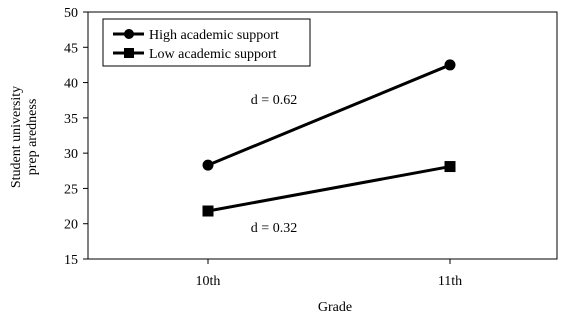  What do you see at coordinates (71, 13) in the screenshot?
I see `y-tick-label: 50` at bounding box center [71, 13].